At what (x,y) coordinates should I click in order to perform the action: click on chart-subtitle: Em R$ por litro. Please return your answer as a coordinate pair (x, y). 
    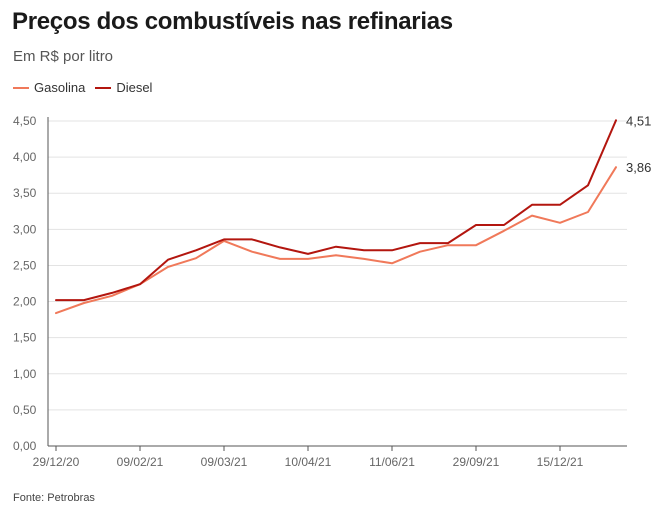
    Looking at the image, I should click on (63, 56).